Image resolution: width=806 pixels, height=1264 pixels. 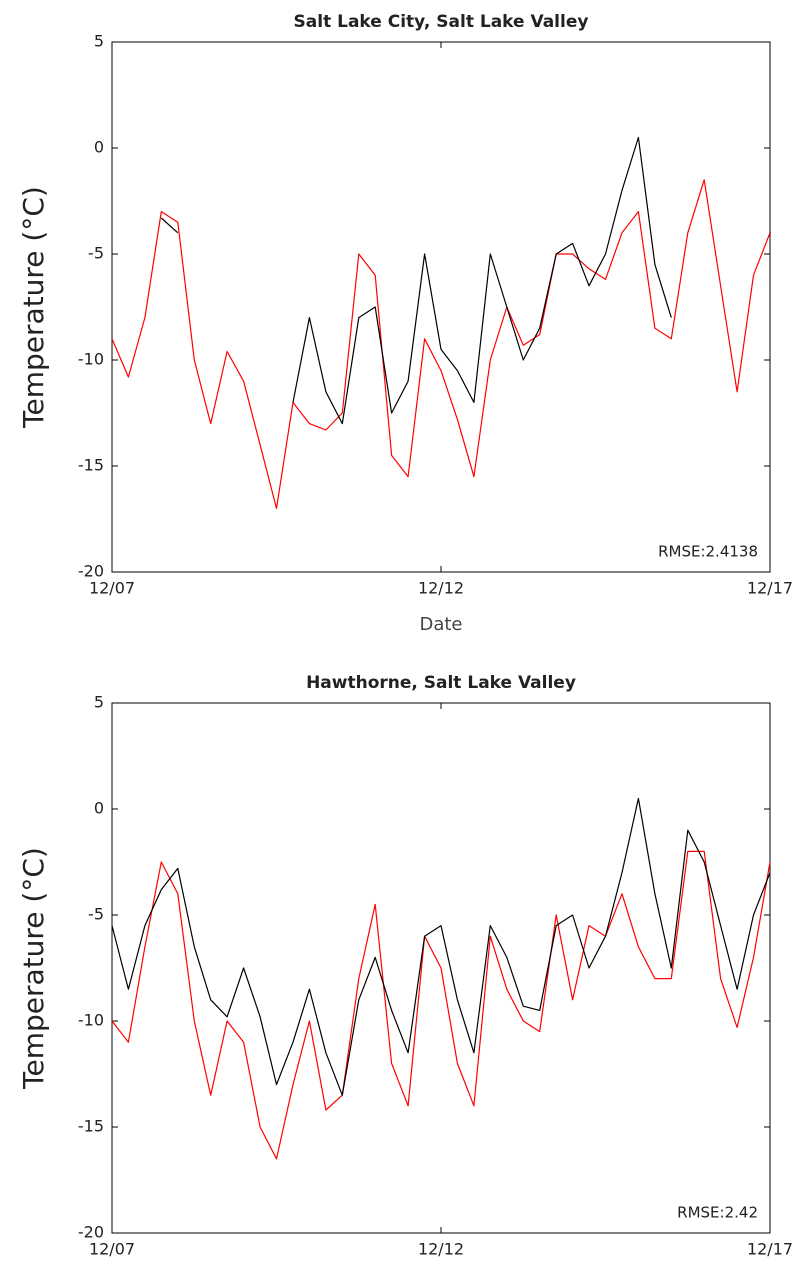 What do you see at coordinates (717, 1213) in the screenshot?
I see `annotation: RMSE:2.42` at bounding box center [717, 1213].